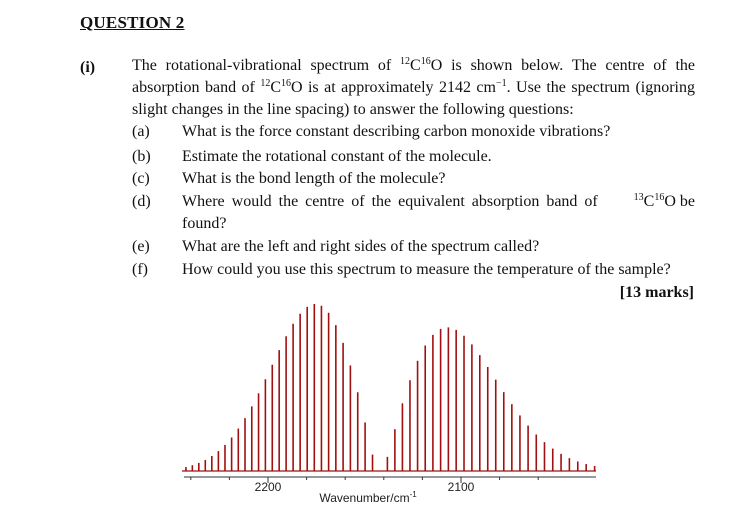 This screenshot has width=741, height=527. What do you see at coordinates (670, 201) in the screenshot?
I see `item-d-symbol-o: O` at bounding box center [670, 201].